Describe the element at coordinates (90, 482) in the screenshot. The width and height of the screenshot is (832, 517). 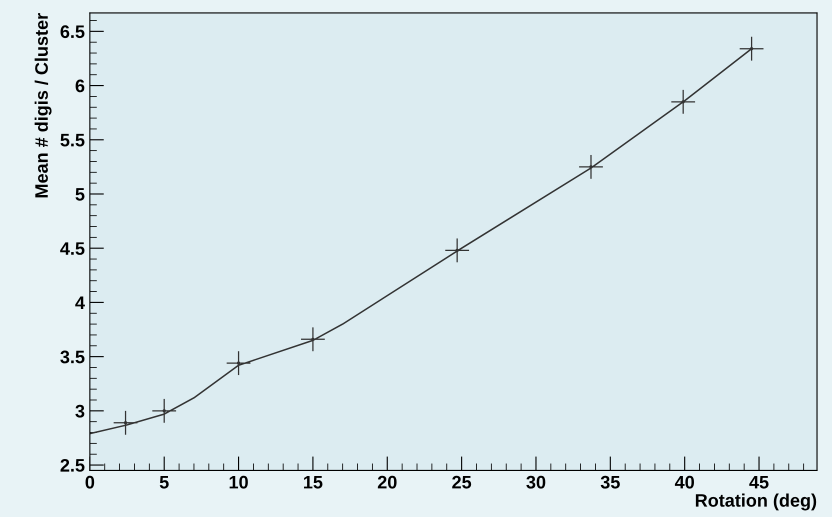
I see `x-tick-label: 0` at that location.